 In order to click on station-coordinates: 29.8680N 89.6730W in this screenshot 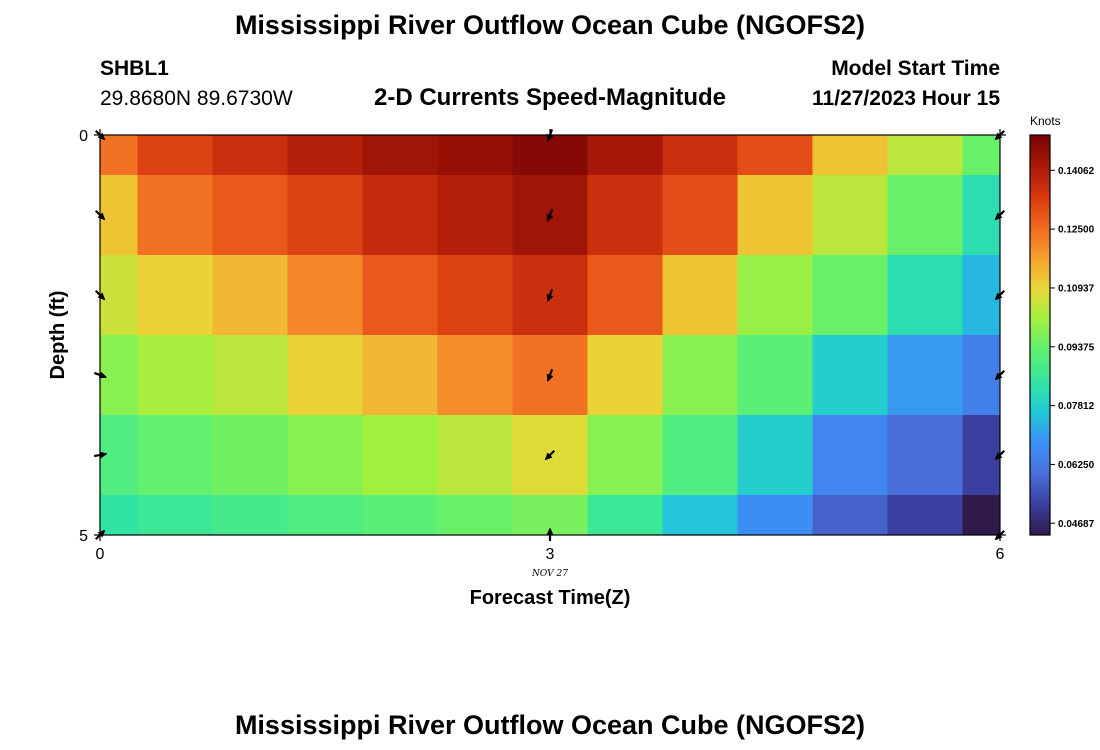, I will do `click(196, 98)`.